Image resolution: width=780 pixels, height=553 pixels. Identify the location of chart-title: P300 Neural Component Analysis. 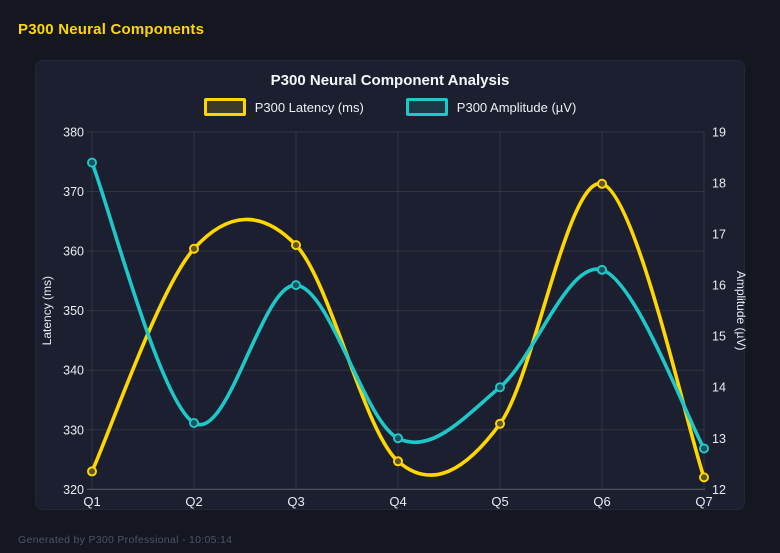
(390, 80).